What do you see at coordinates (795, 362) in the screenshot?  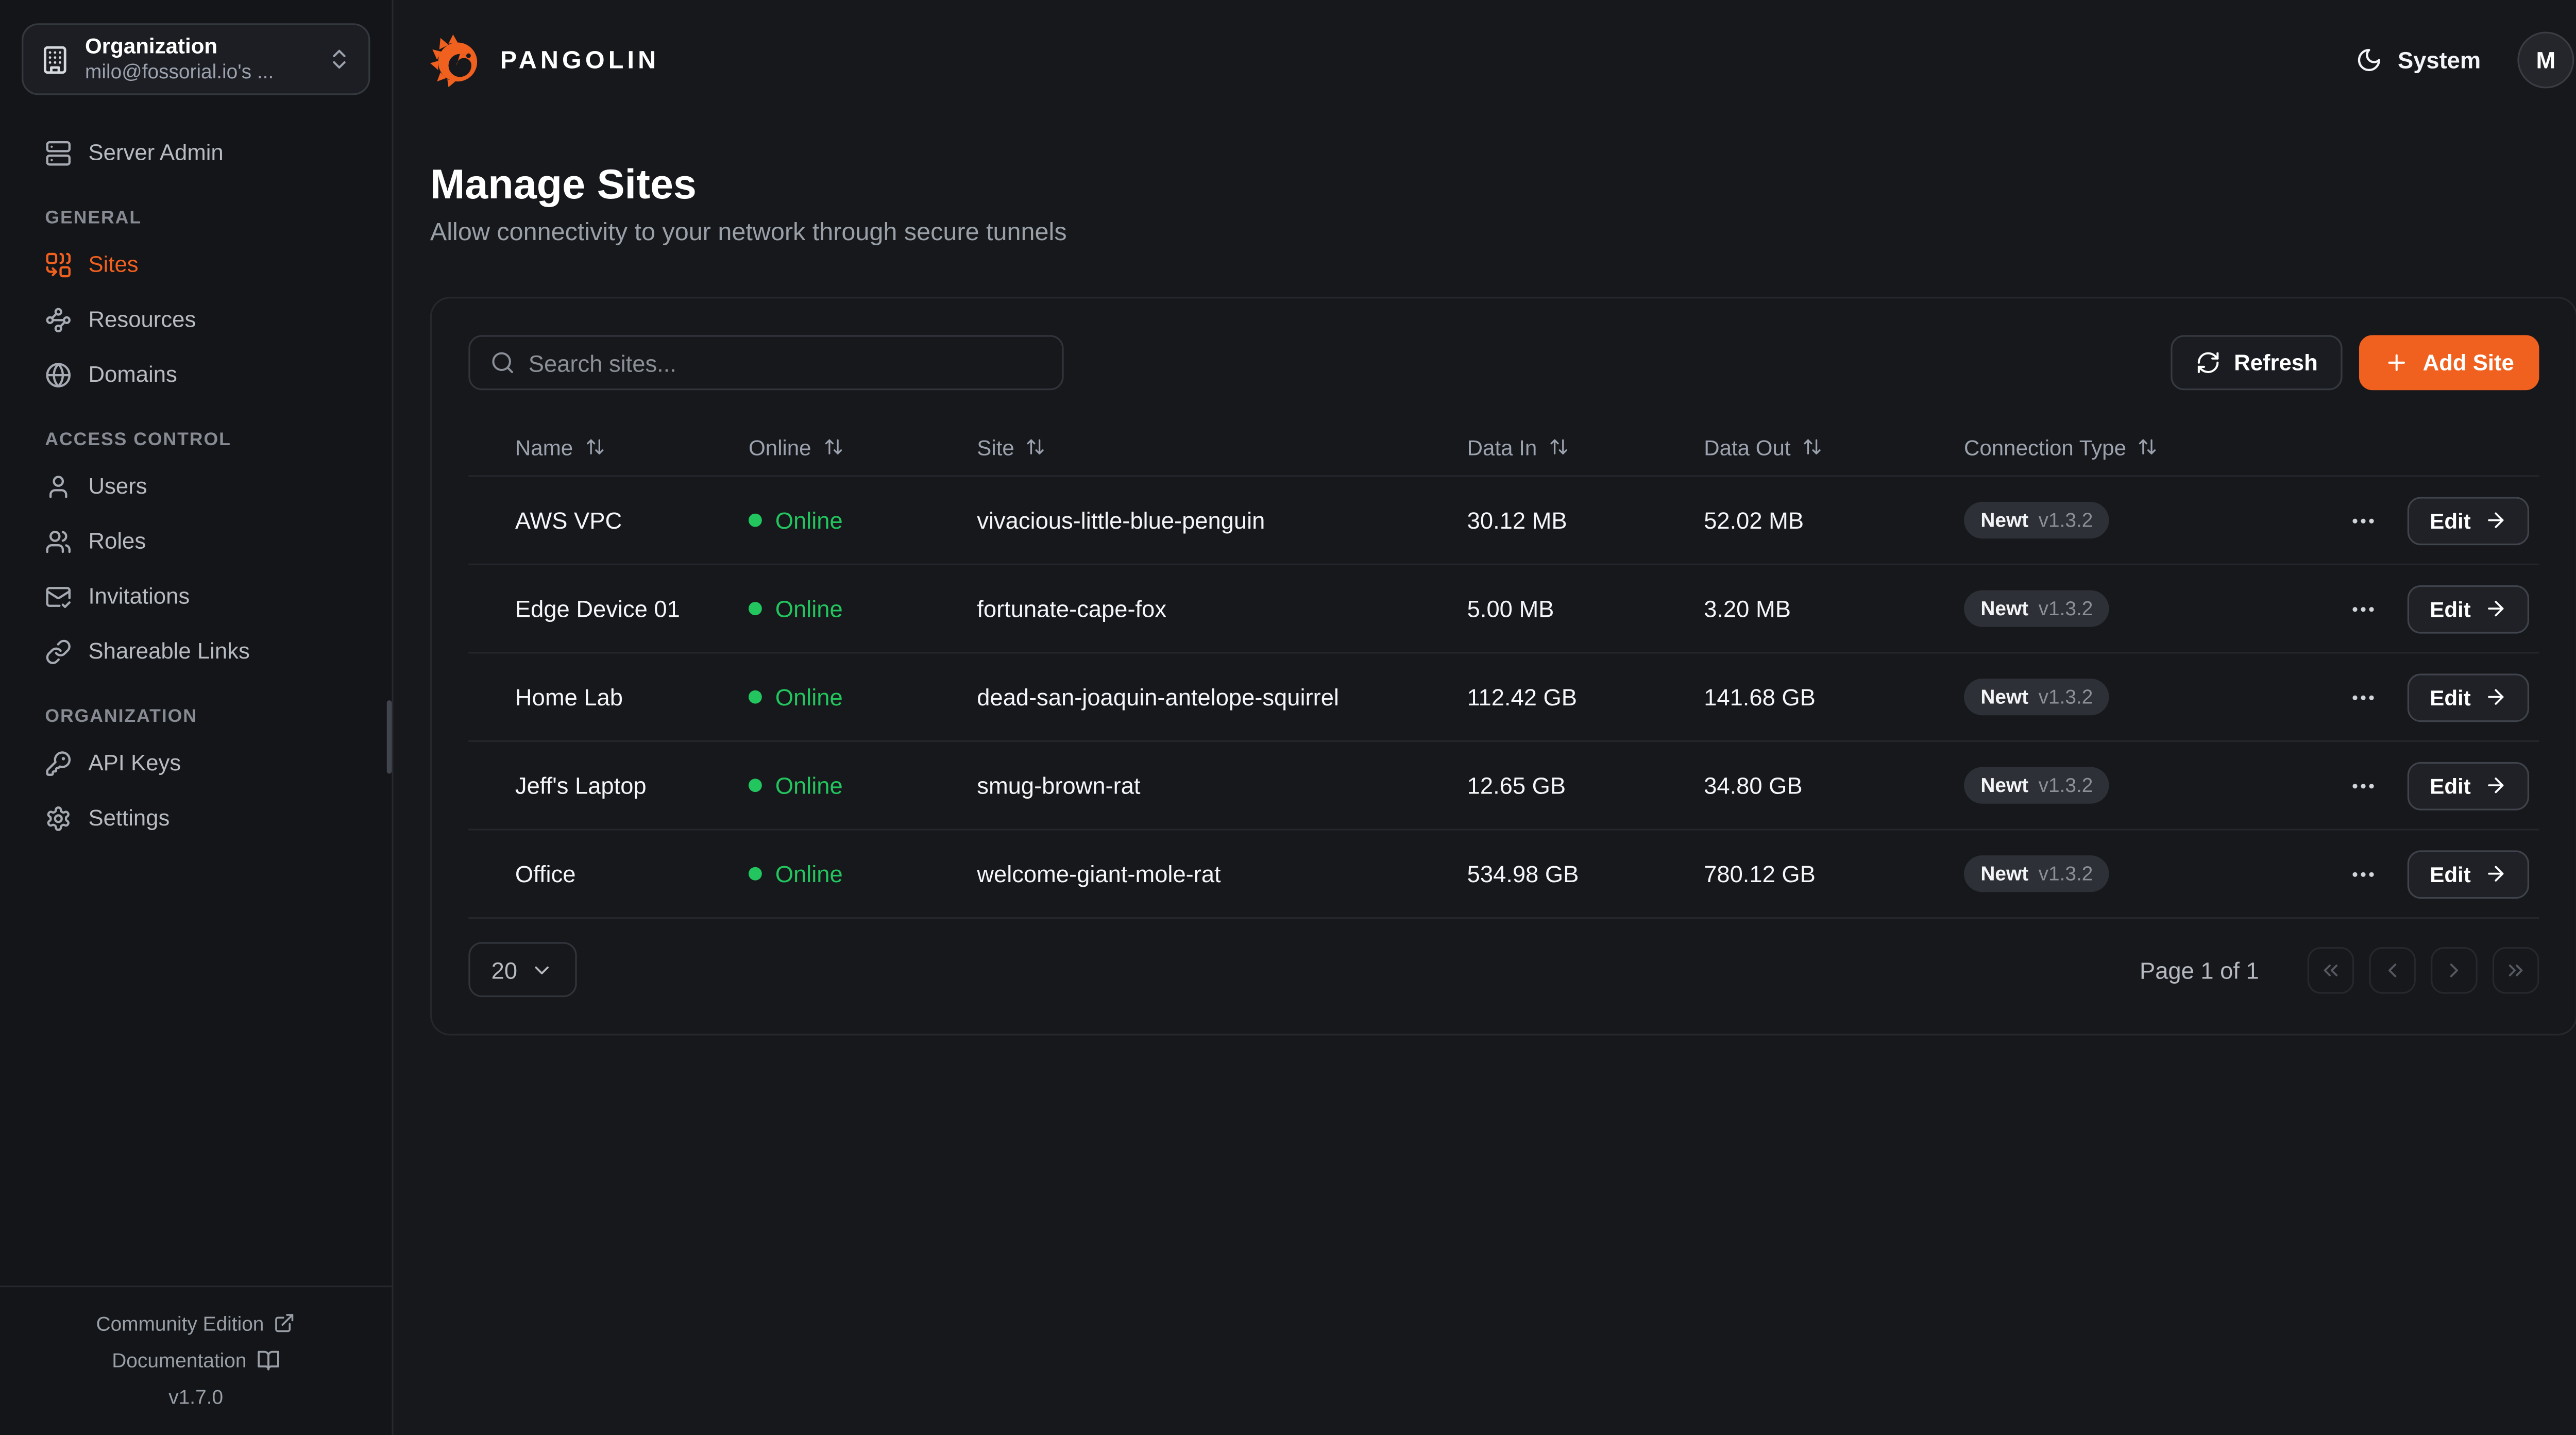 I see `search-input` at bounding box center [795, 362].